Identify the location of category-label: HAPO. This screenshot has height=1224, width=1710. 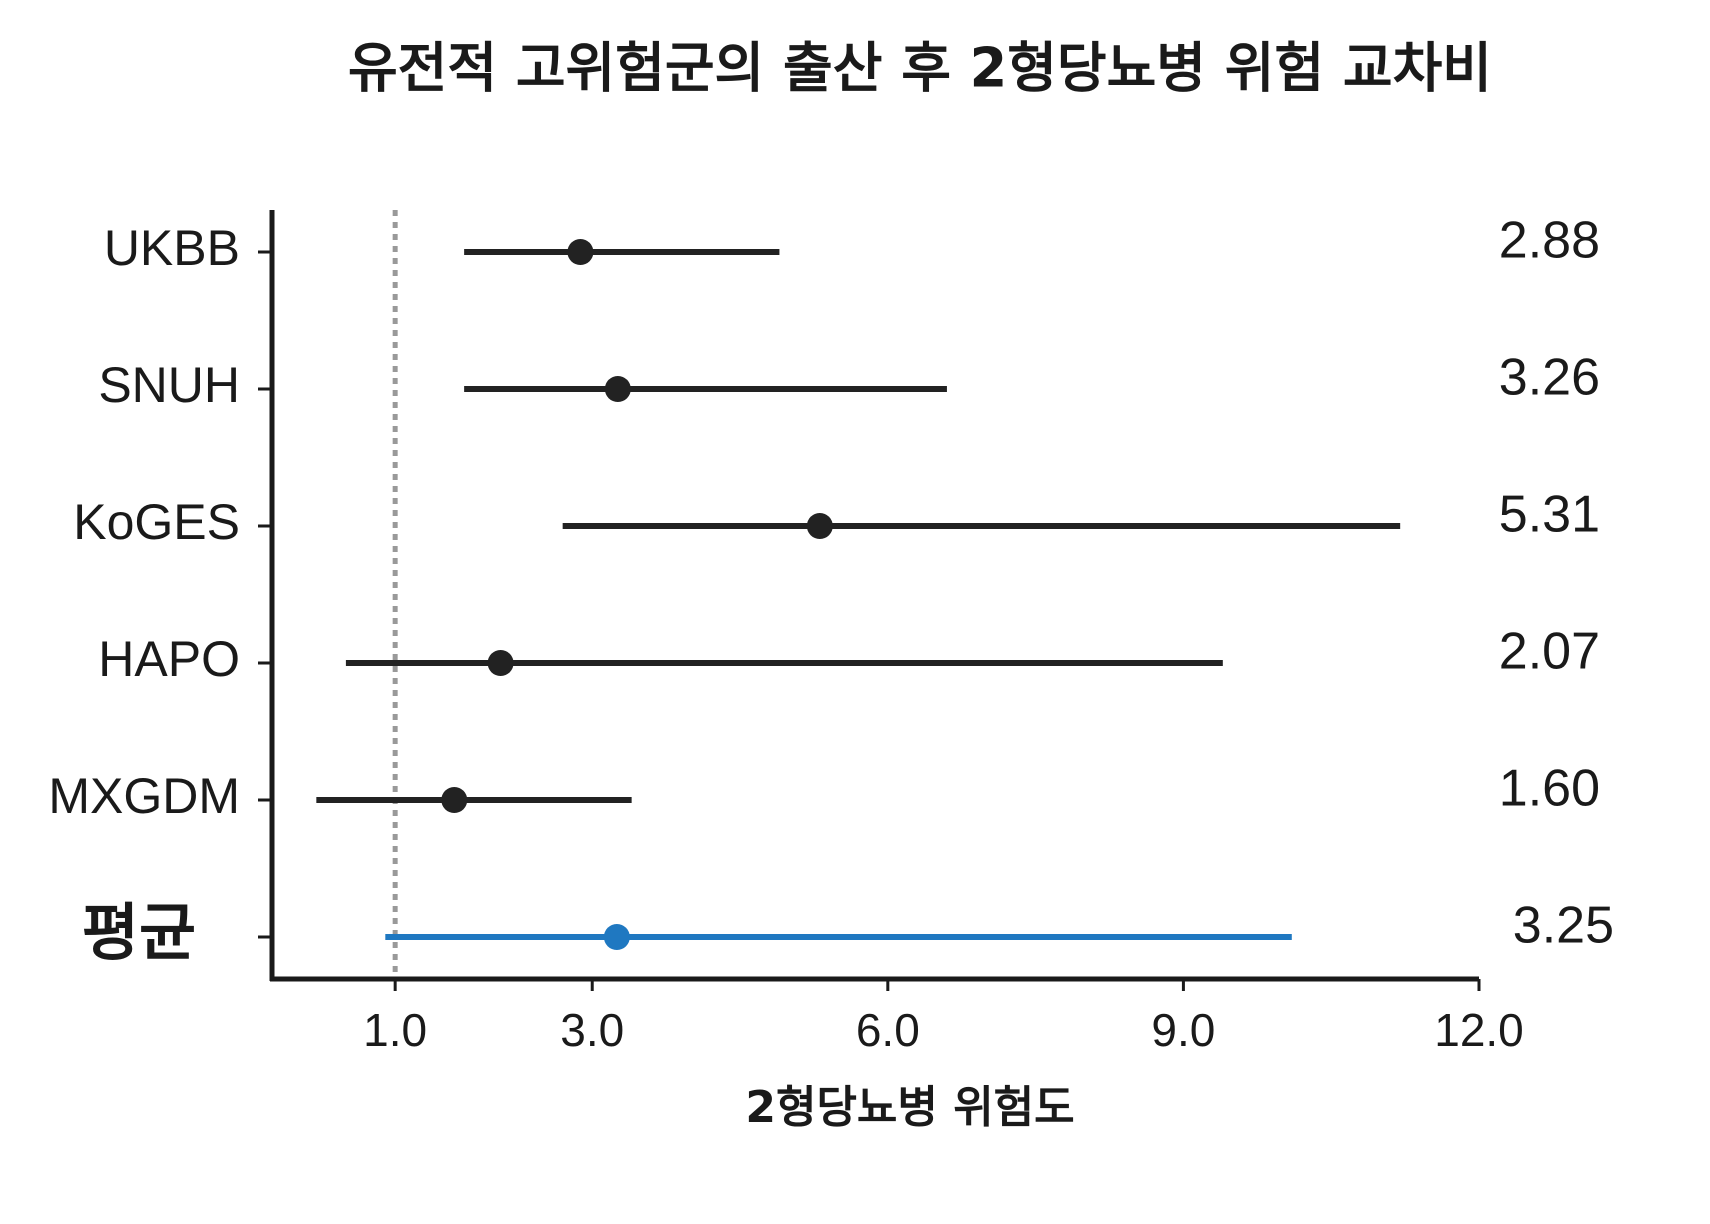
(169, 659).